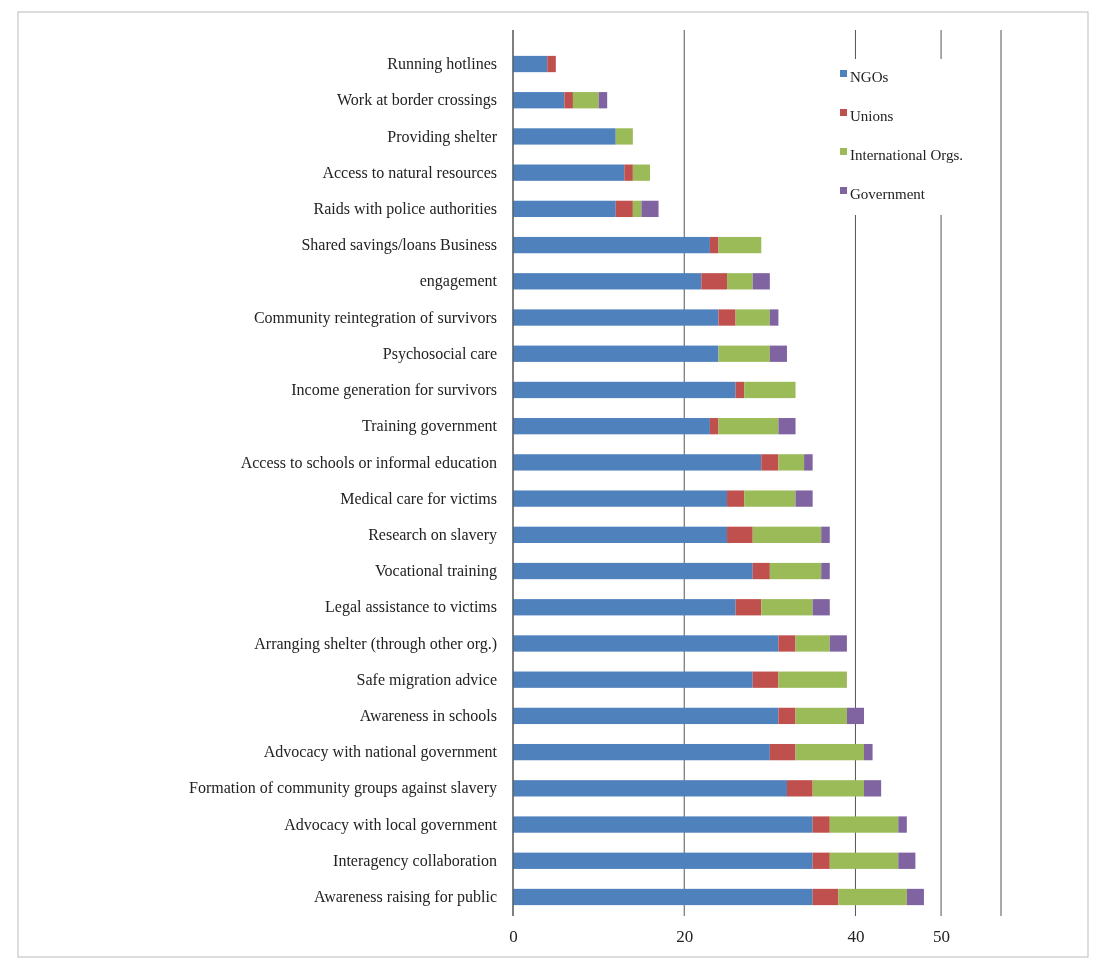 Image resolution: width=1101 pixels, height=966 pixels. What do you see at coordinates (394, 390) in the screenshot?
I see `y-tick-label: Income generation for survivors` at bounding box center [394, 390].